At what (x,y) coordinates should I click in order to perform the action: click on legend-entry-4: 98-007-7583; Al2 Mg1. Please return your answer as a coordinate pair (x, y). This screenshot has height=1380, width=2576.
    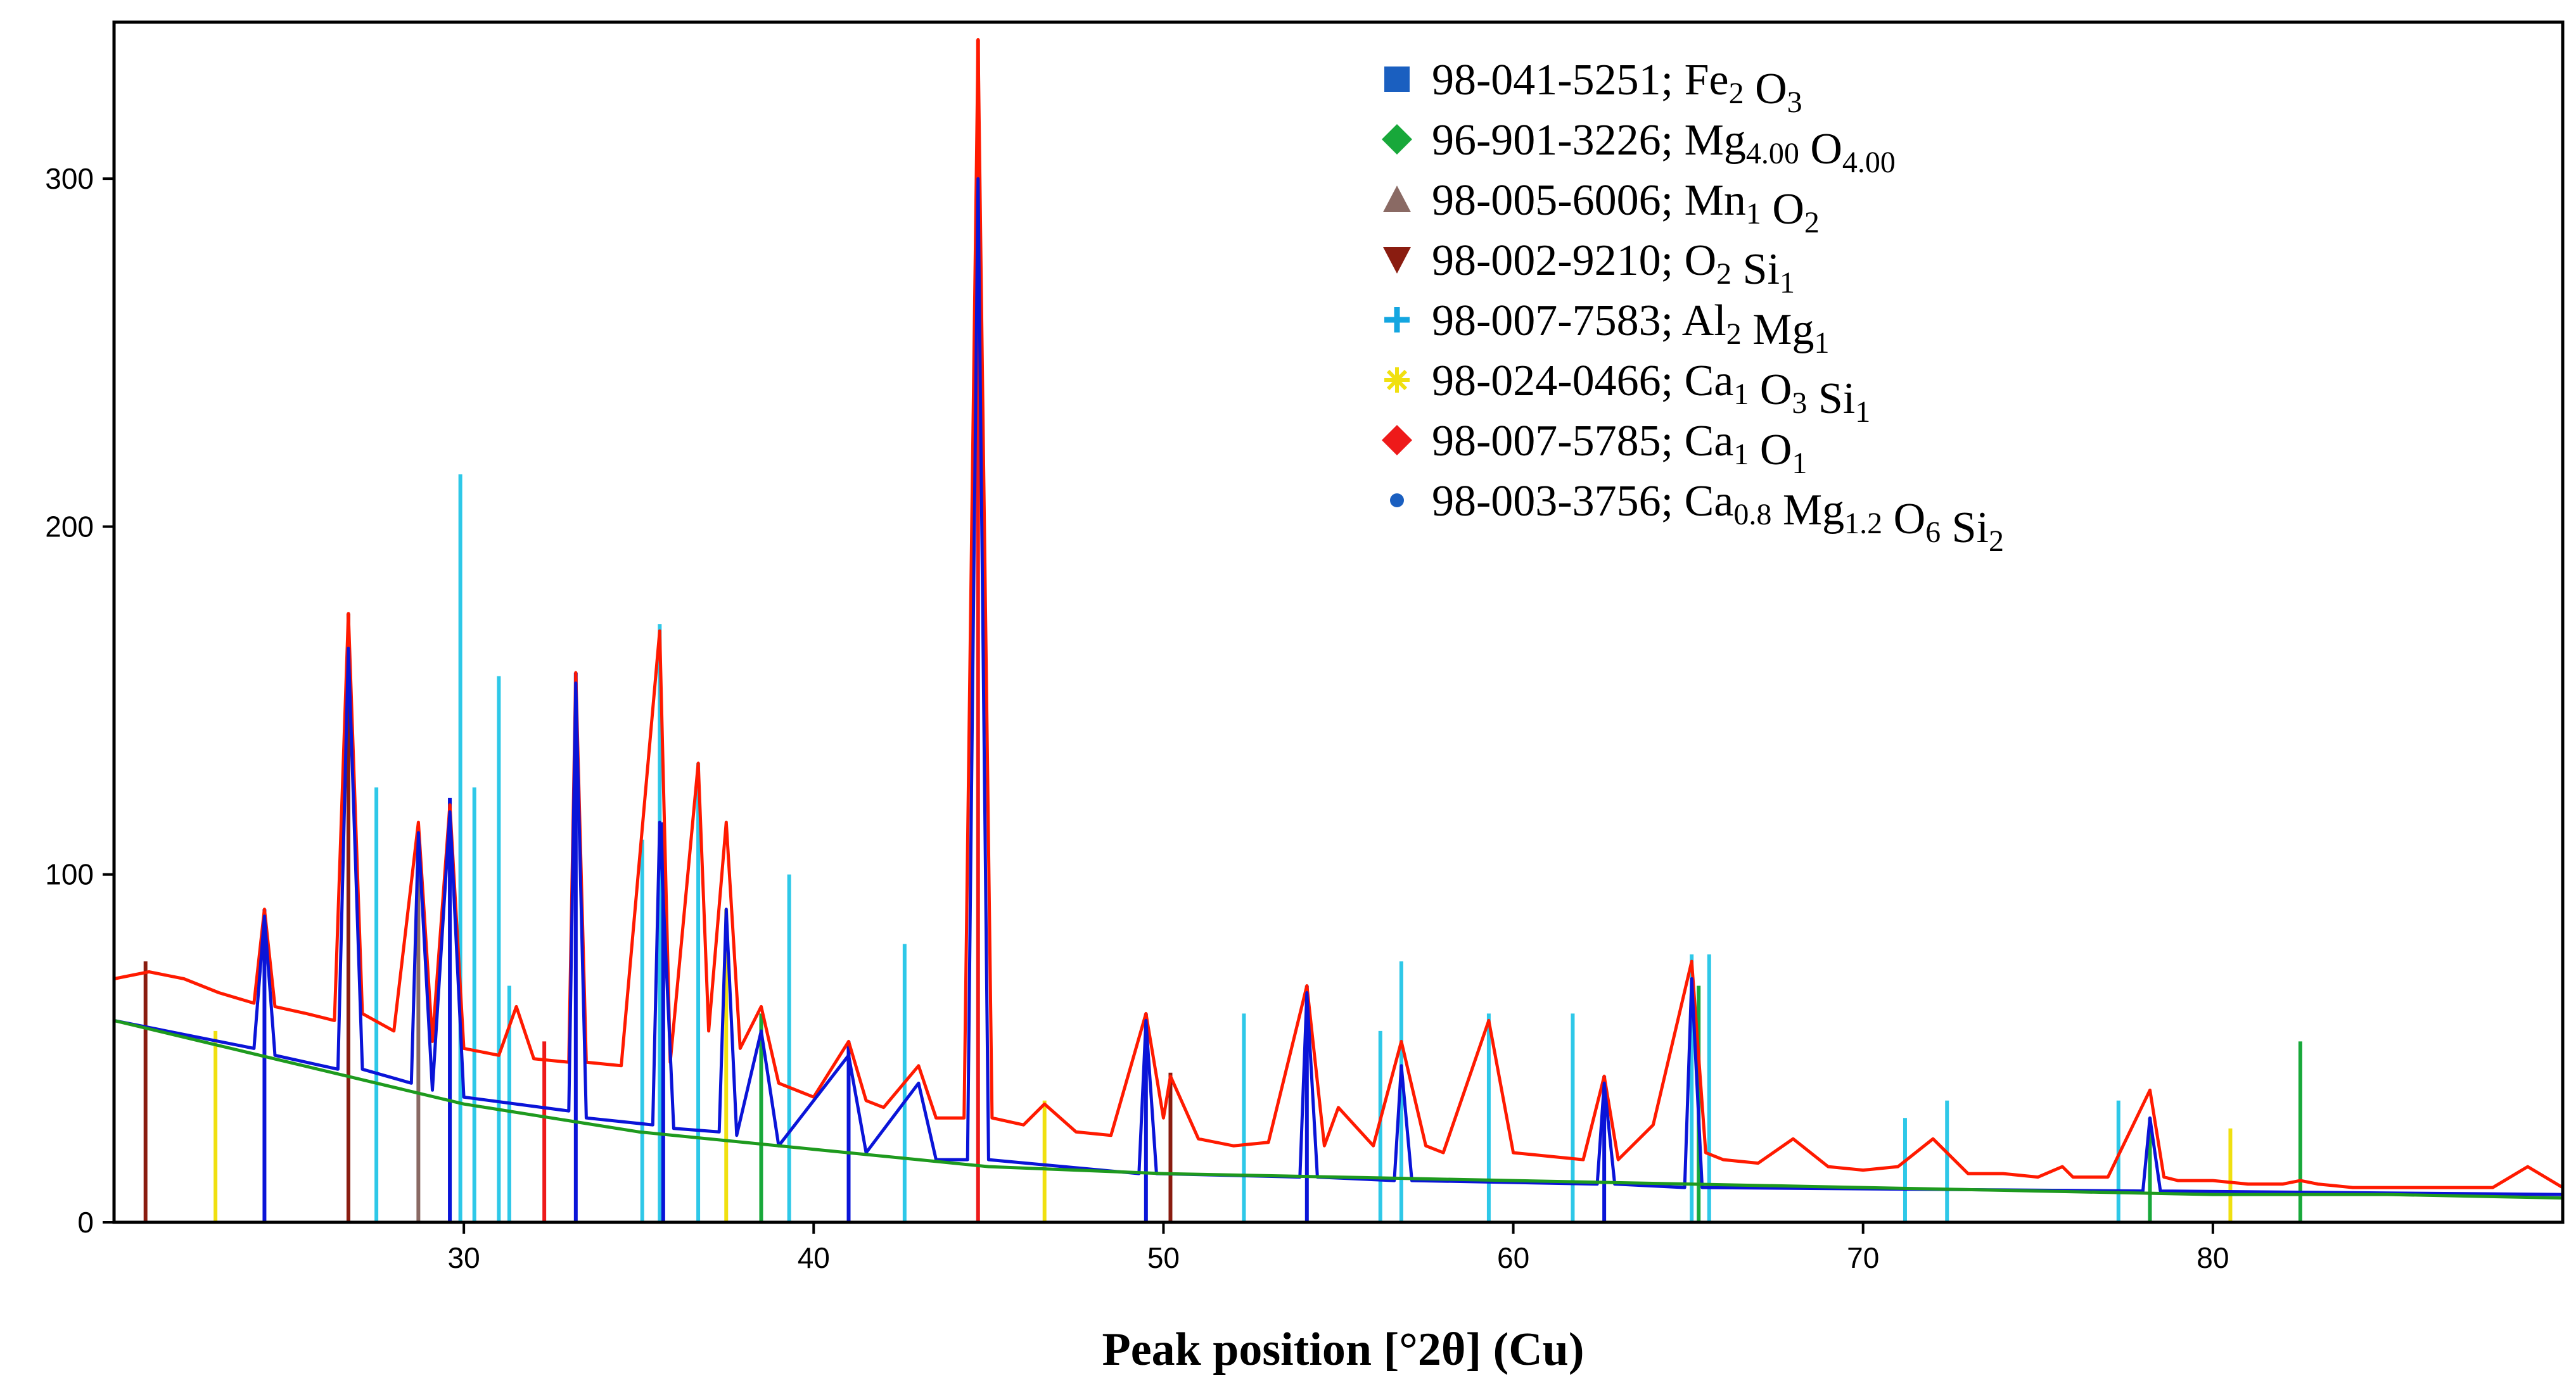
    Looking at the image, I should click on (1631, 328).